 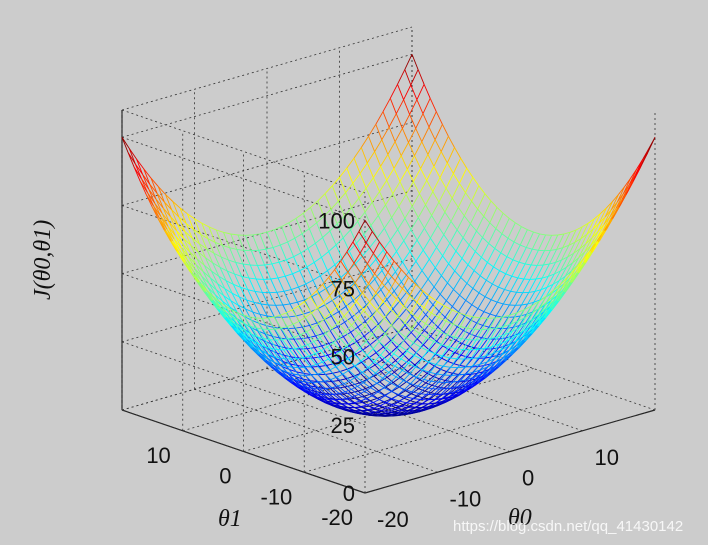 I want to click on y-tick-label: -10, so click(x=277, y=496).